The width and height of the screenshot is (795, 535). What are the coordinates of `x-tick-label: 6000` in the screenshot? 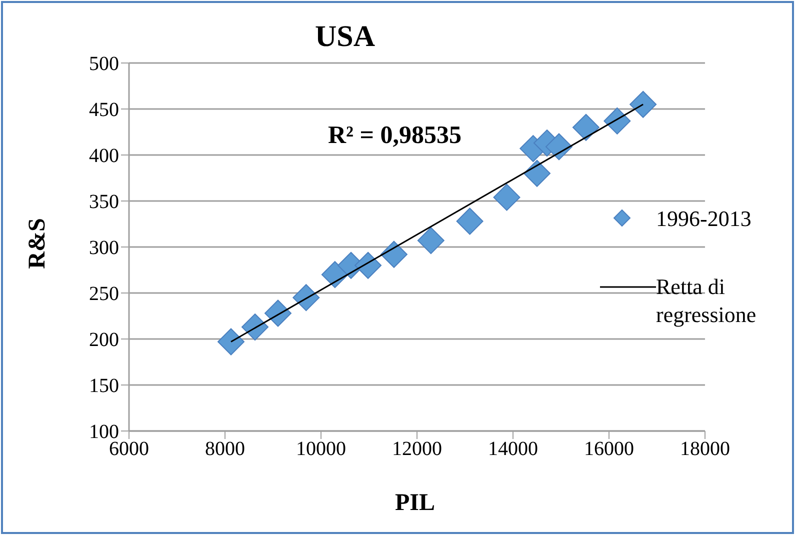 It's located at (129, 449).